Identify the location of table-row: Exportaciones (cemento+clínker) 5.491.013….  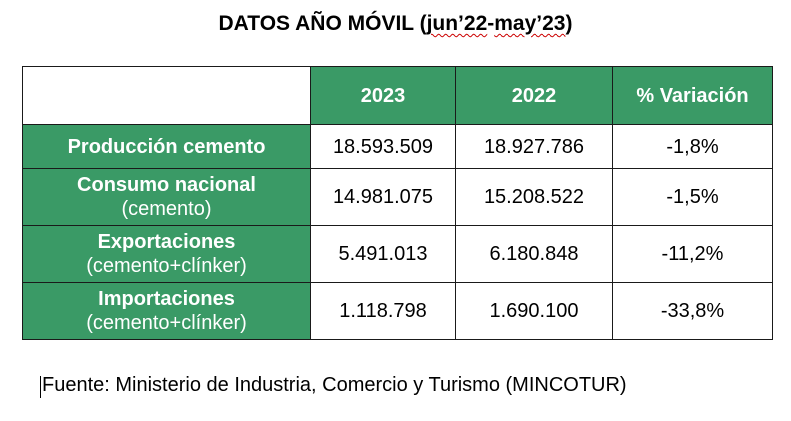
(397, 254).